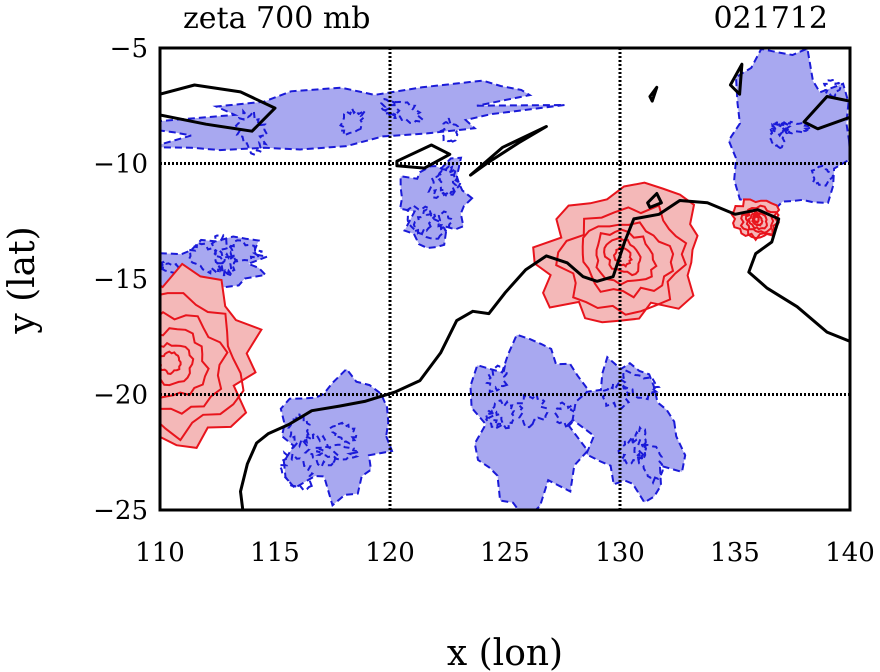 Image resolution: width=880 pixels, height=672 pixels. Describe the element at coordinates (850, 553) in the screenshot. I see `x-tick-label: 140` at that location.